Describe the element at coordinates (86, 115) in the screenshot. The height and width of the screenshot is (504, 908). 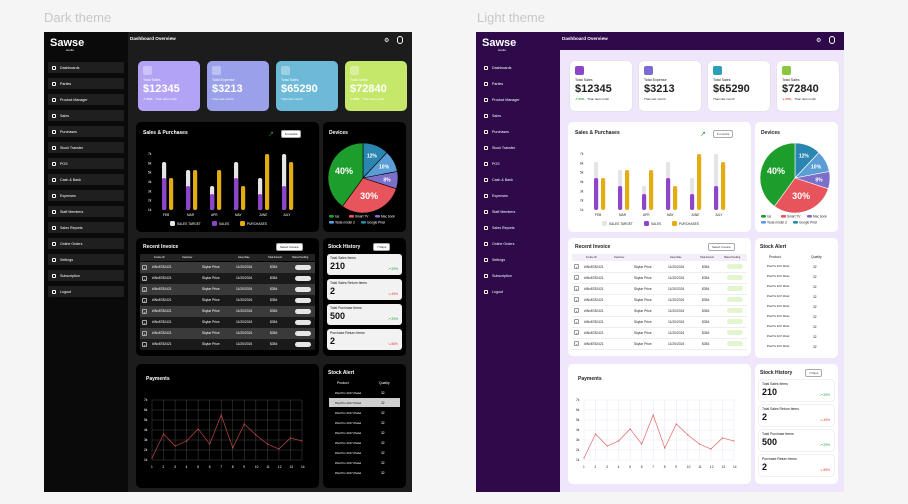
I see `sidebar-item: Sales` at that location.